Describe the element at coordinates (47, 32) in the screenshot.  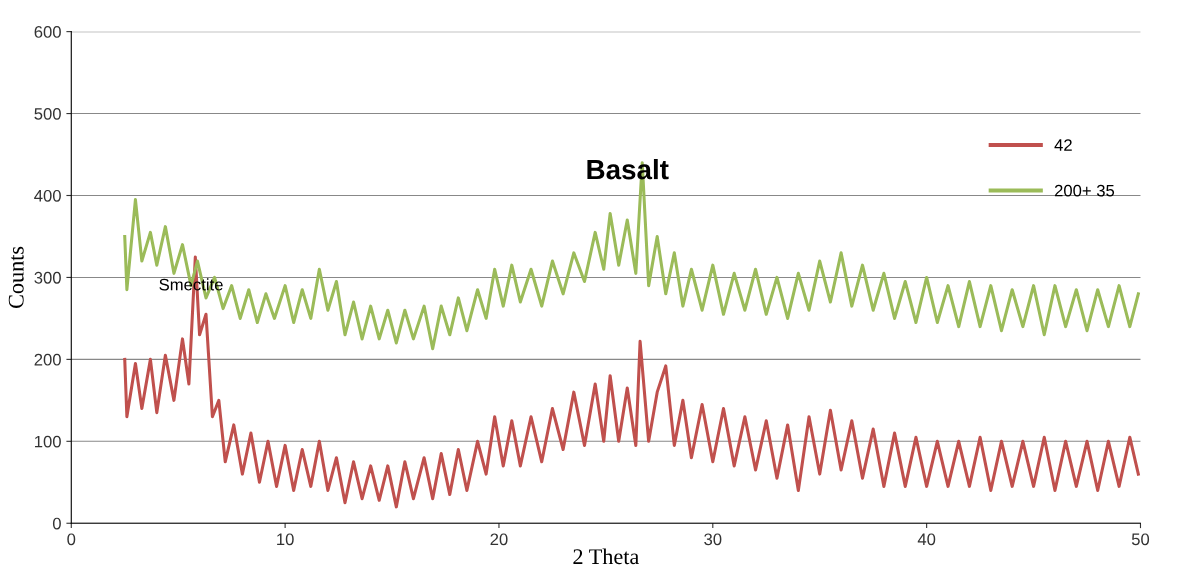
I see `y-tick-label: 600` at that location.